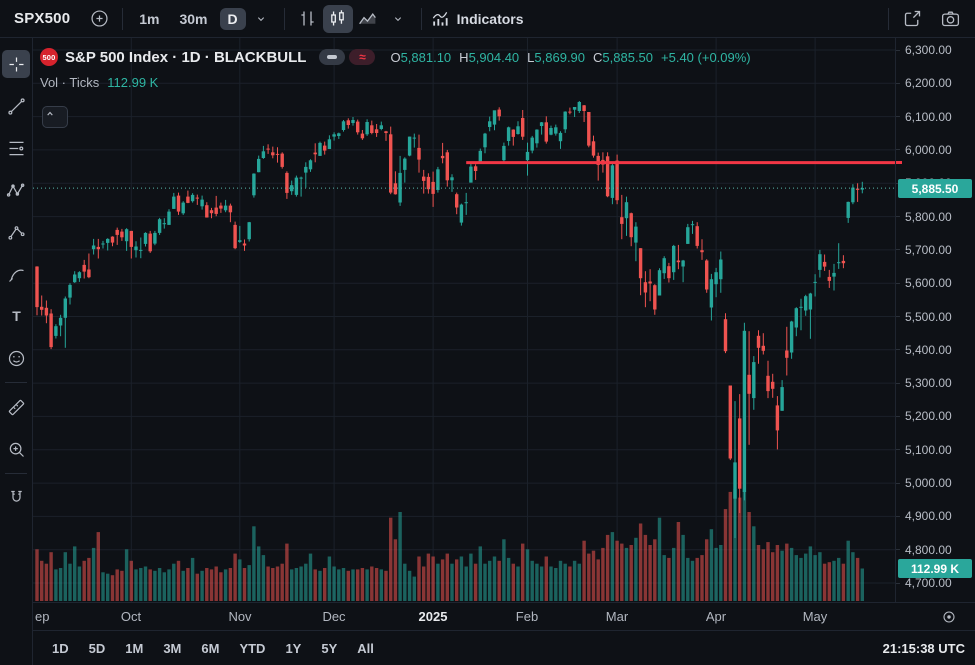 The image size is (975, 665). Describe the element at coordinates (365, 648) in the screenshot. I see `range-button-All: All` at that location.